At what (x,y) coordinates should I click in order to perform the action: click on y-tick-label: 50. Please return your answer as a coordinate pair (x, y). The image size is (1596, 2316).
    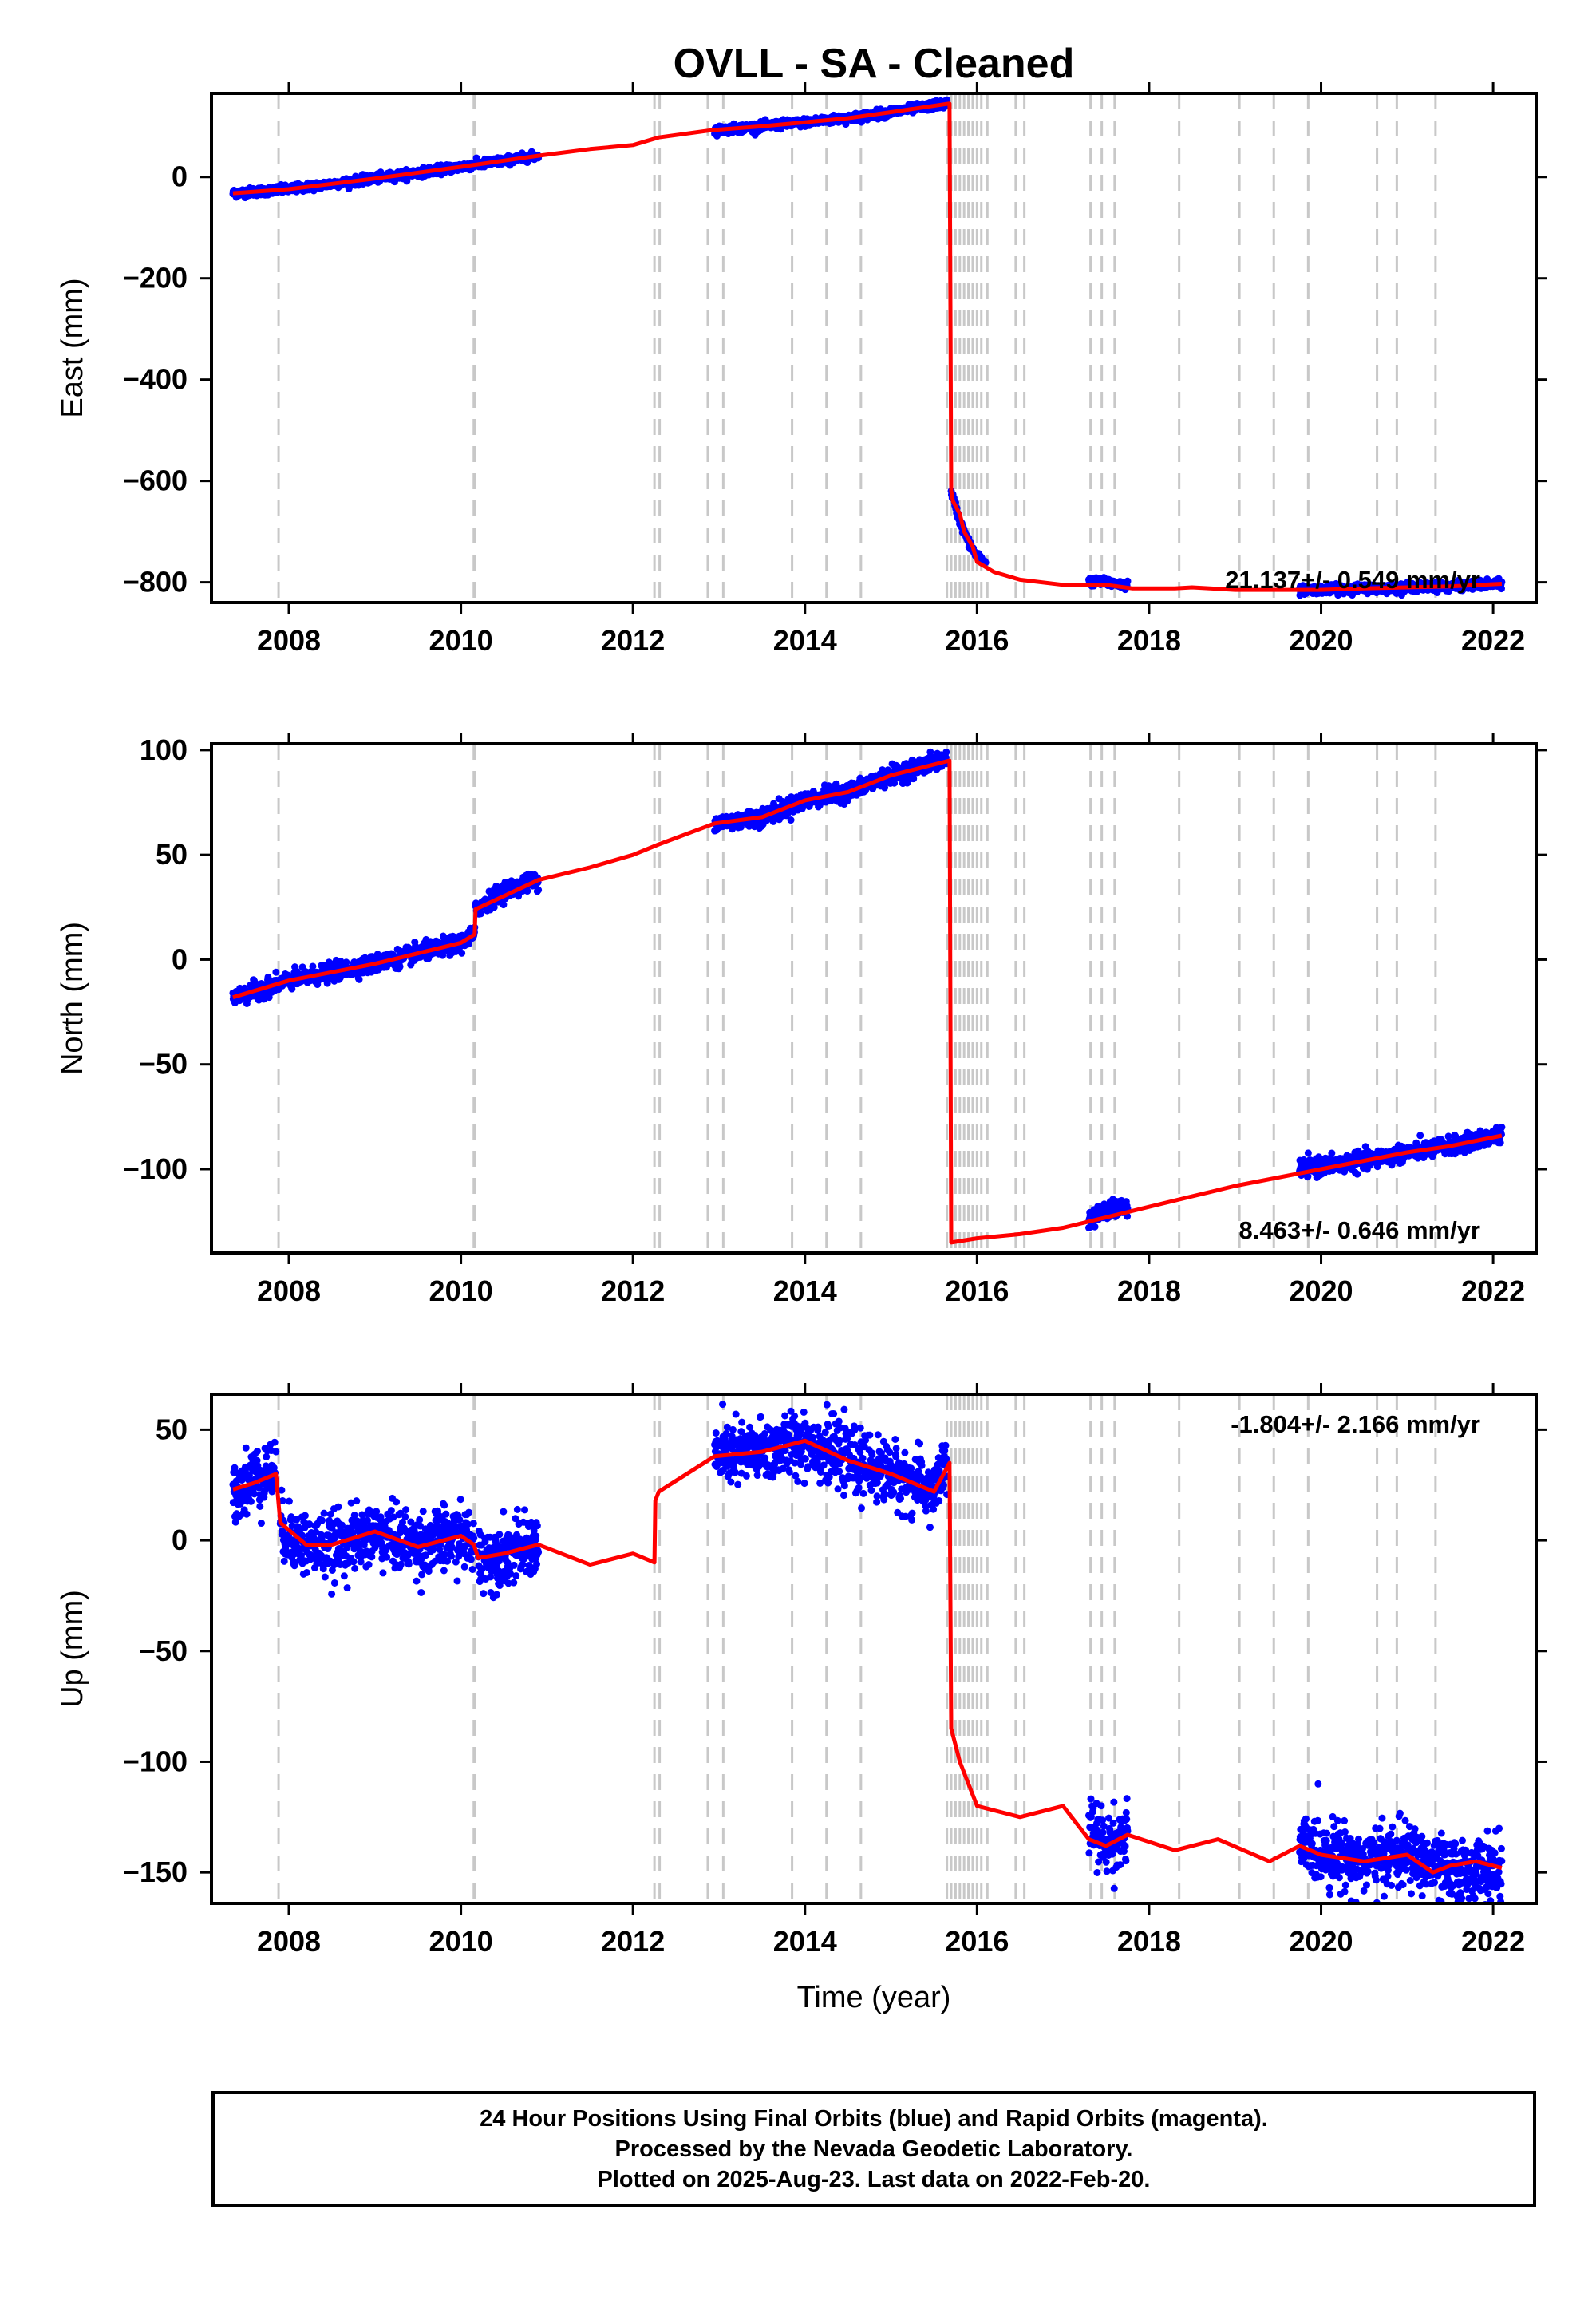
    Looking at the image, I should click on (172, 854).